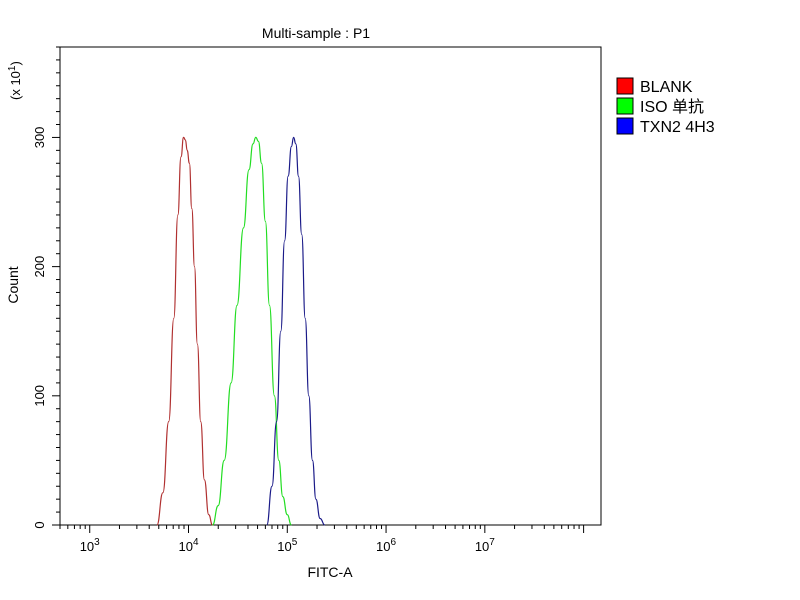 This screenshot has width=800, height=600. What do you see at coordinates (296, 331) in the screenshot?
I see `series-curve-txn2-4h3` at bounding box center [296, 331].